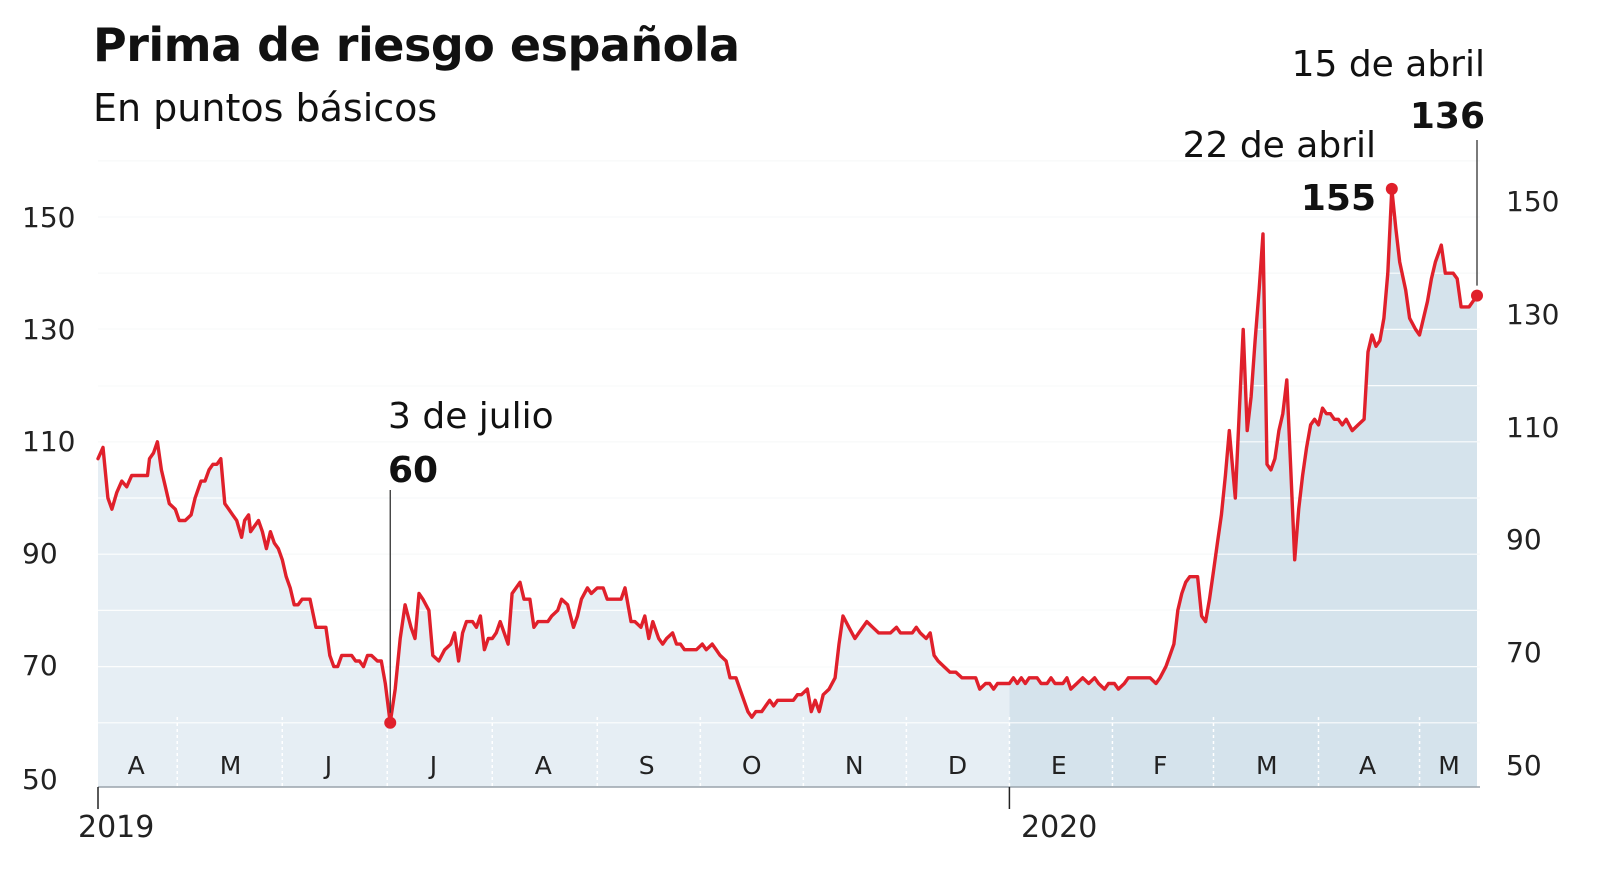 Image resolution: width=1600 pixels, height=879 pixels. What do you see at coordinates (40, 553) in the screenshot?
I see `y-tick-label-left: 90` at bounding box center [40, 553].